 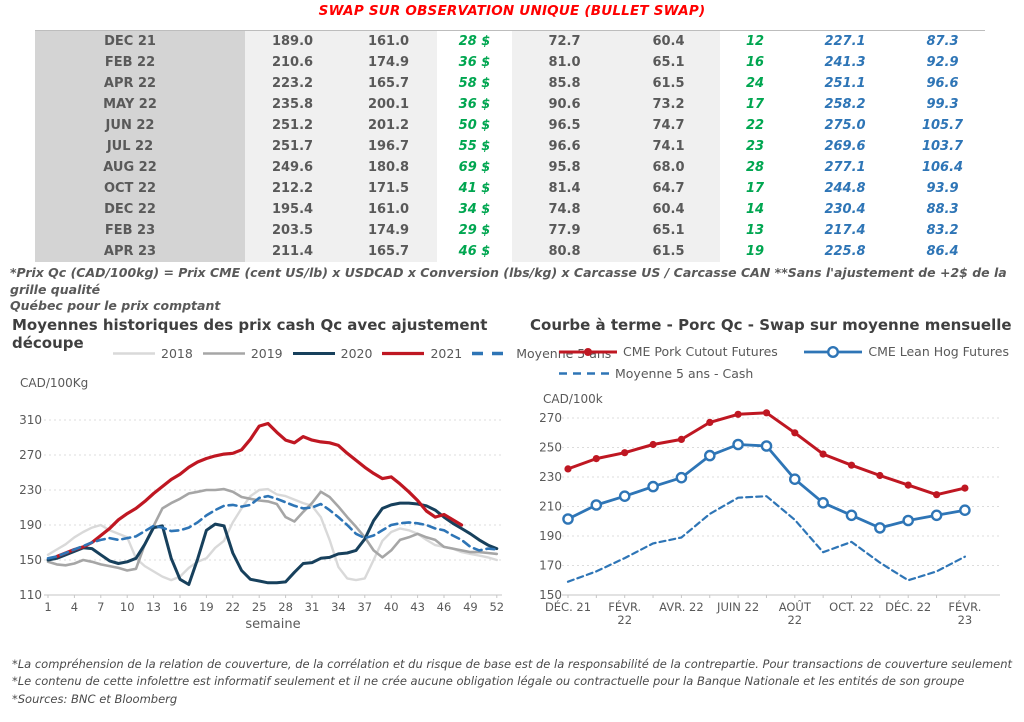 What do you see at coordinates (388, 209) in the screenshot?
I see `table-value-cell: 161.0` at bounding box center [388, 209].